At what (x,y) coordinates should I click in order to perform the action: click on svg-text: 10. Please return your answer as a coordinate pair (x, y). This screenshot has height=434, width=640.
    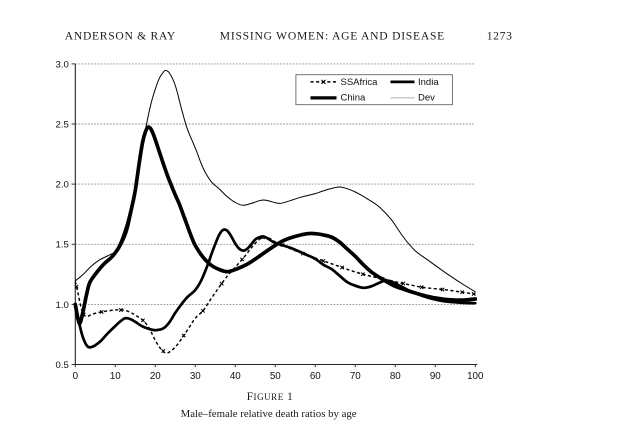
    Looking at the image, I should click on (115, 376).